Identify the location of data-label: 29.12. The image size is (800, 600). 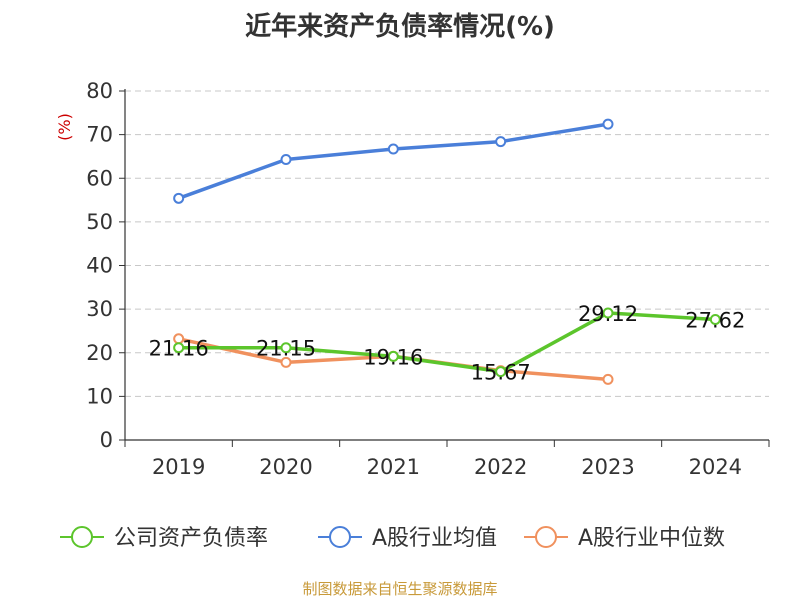
(608, 314).